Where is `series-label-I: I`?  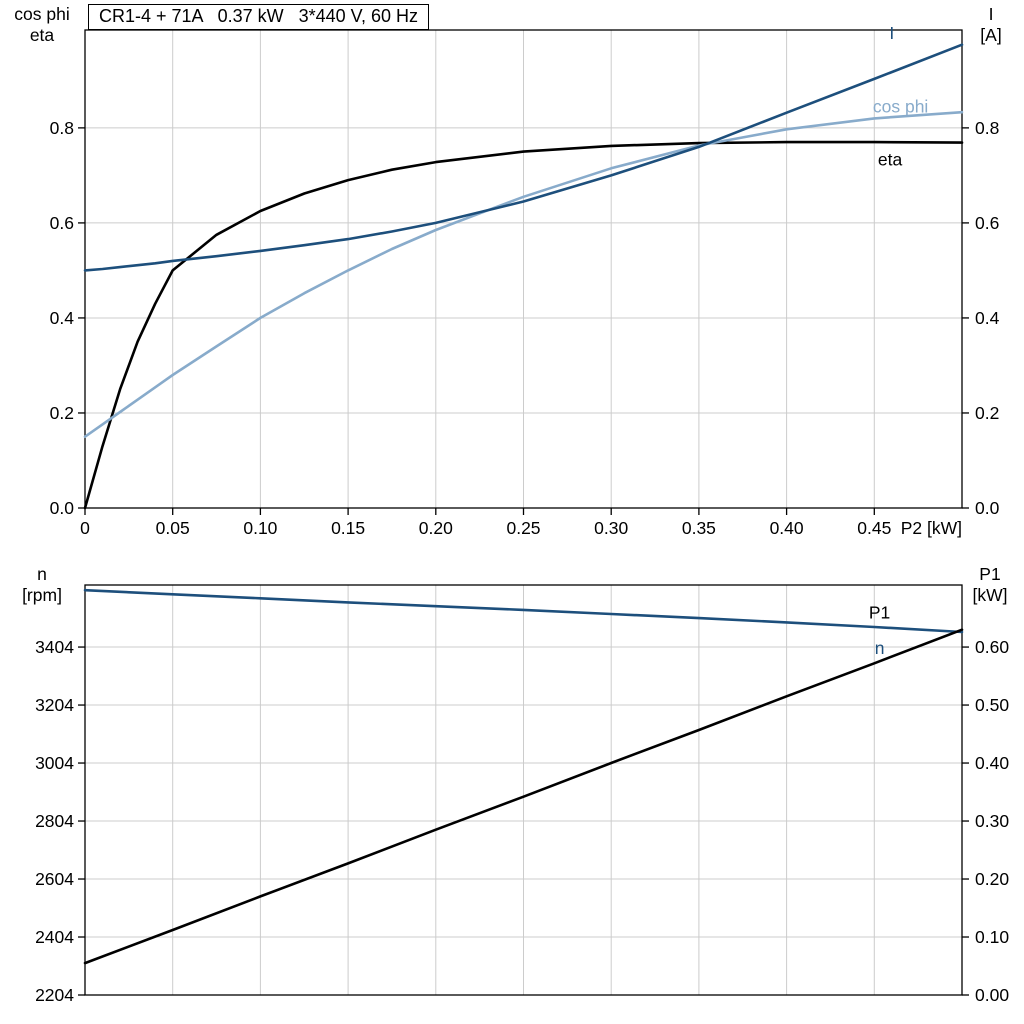 series-label-I: I is located at coordinates (891, 33).